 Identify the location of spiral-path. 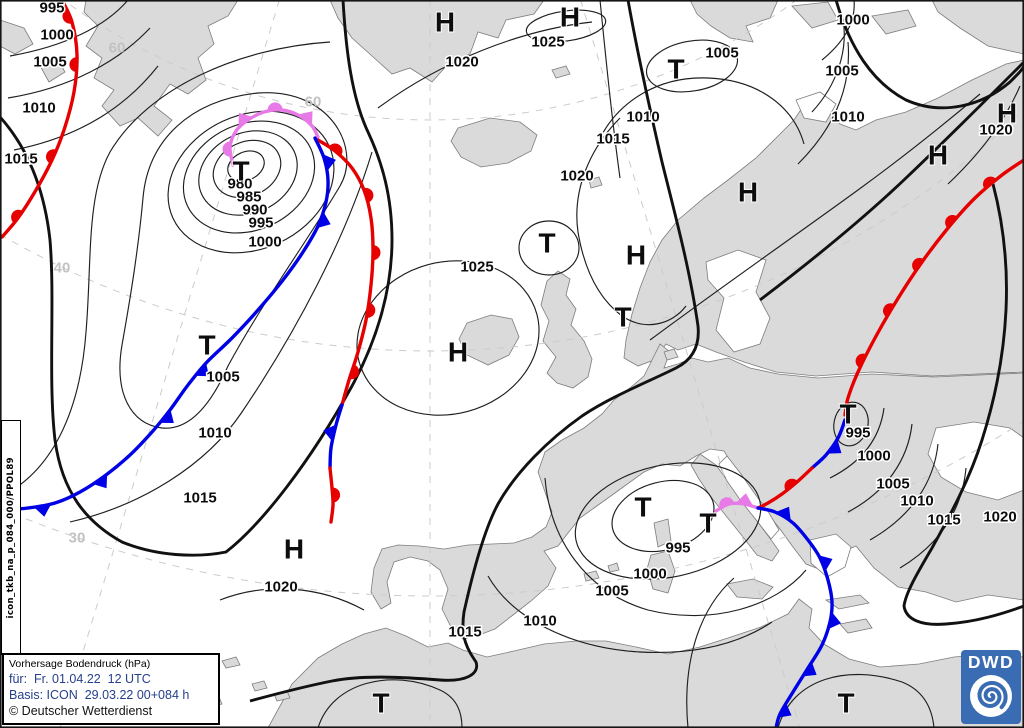
(992, 695).